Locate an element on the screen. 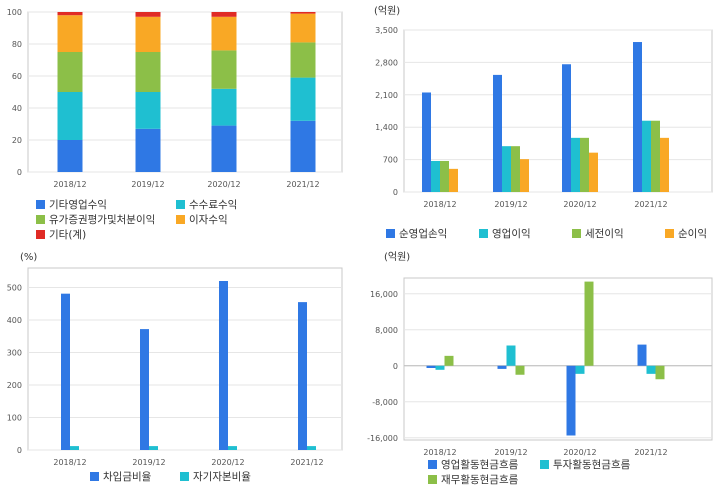 The width and height of the screenshot is (720, 496). plot-area is located at coordinates (558, 359).